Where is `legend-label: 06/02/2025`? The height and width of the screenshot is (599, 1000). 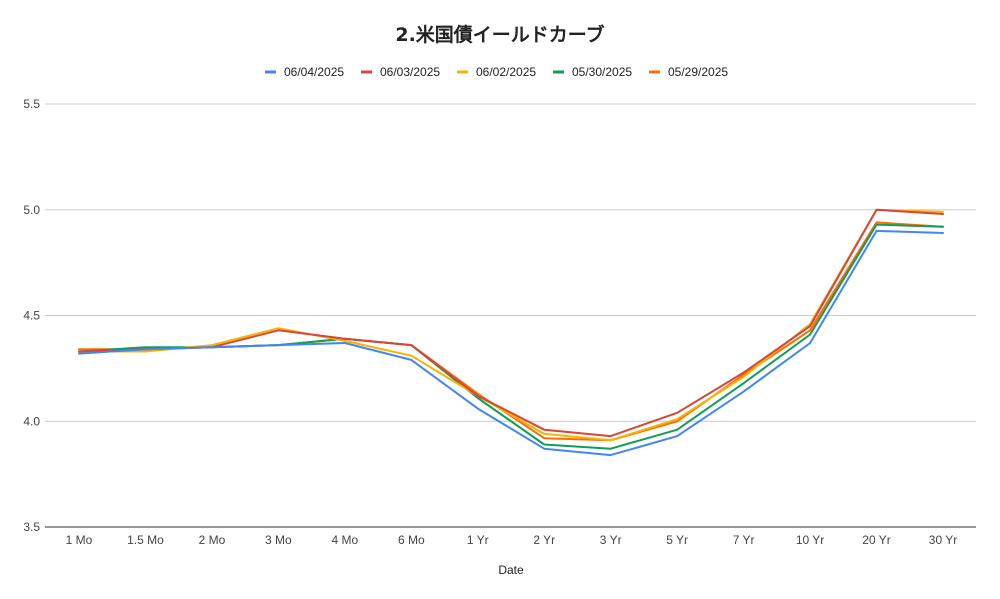 legend-label: 06/02/2025 is located at coordinates (506, 72).